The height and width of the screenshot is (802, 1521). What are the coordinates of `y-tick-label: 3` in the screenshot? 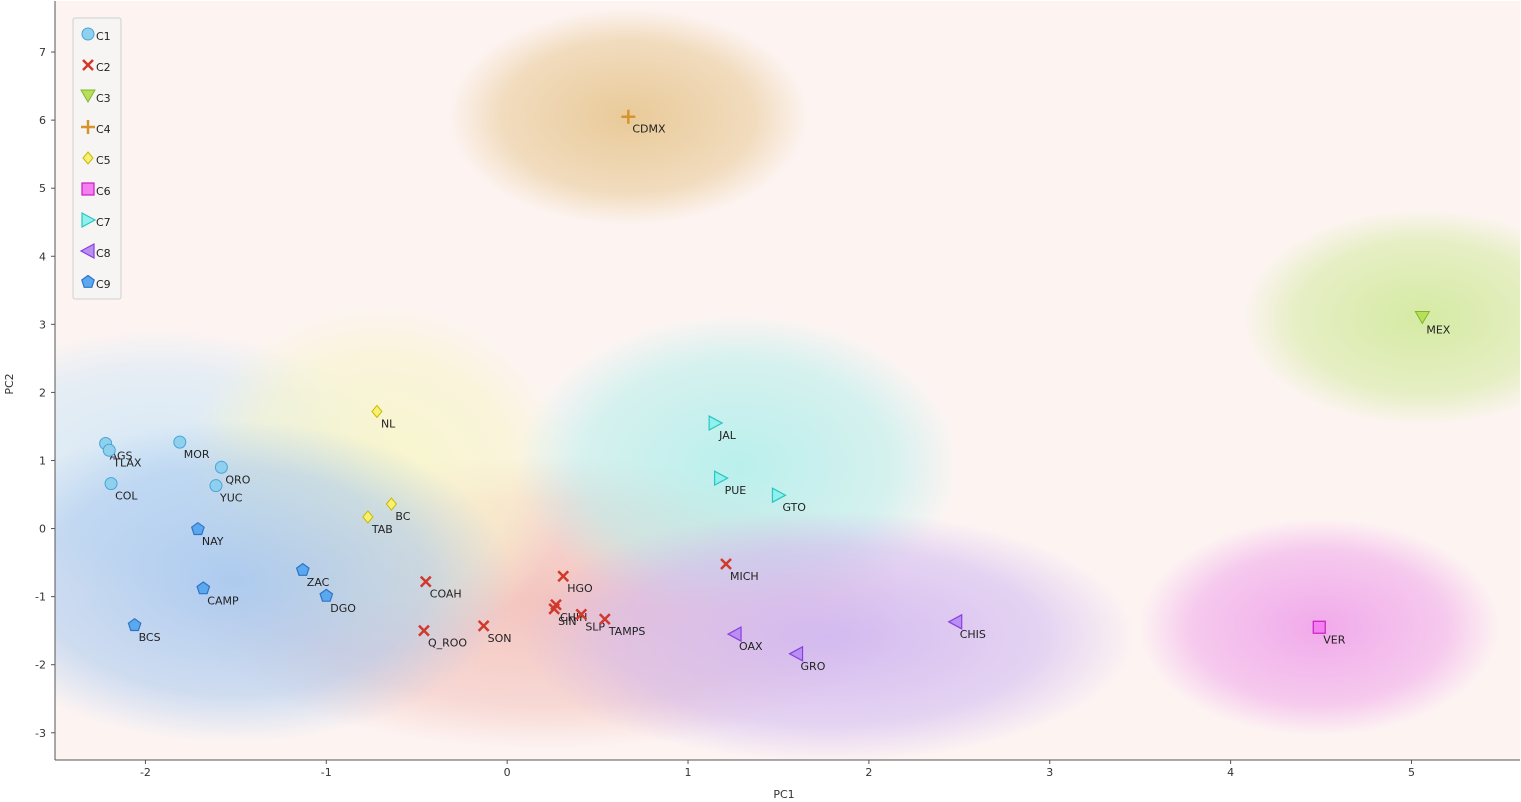 It's located at (42, 324).